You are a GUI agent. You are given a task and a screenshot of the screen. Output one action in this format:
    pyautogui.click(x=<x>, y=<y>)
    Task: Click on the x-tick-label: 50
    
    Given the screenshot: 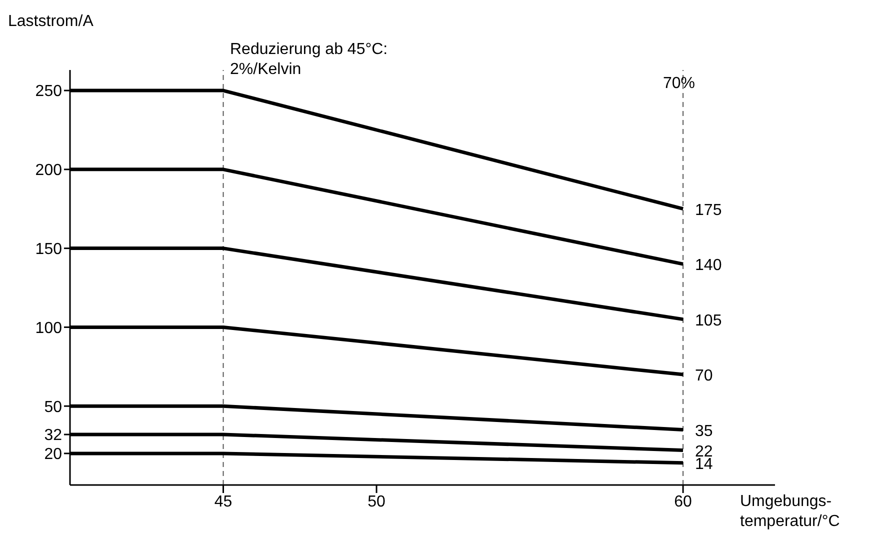 What is the action you would take?
    pyautogui.click(x=377, y=501)
    